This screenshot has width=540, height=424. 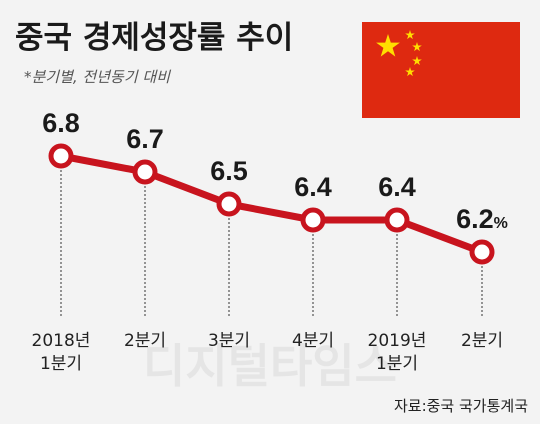 I want to click on data-label-unit: %, so click(x=501, y=223).